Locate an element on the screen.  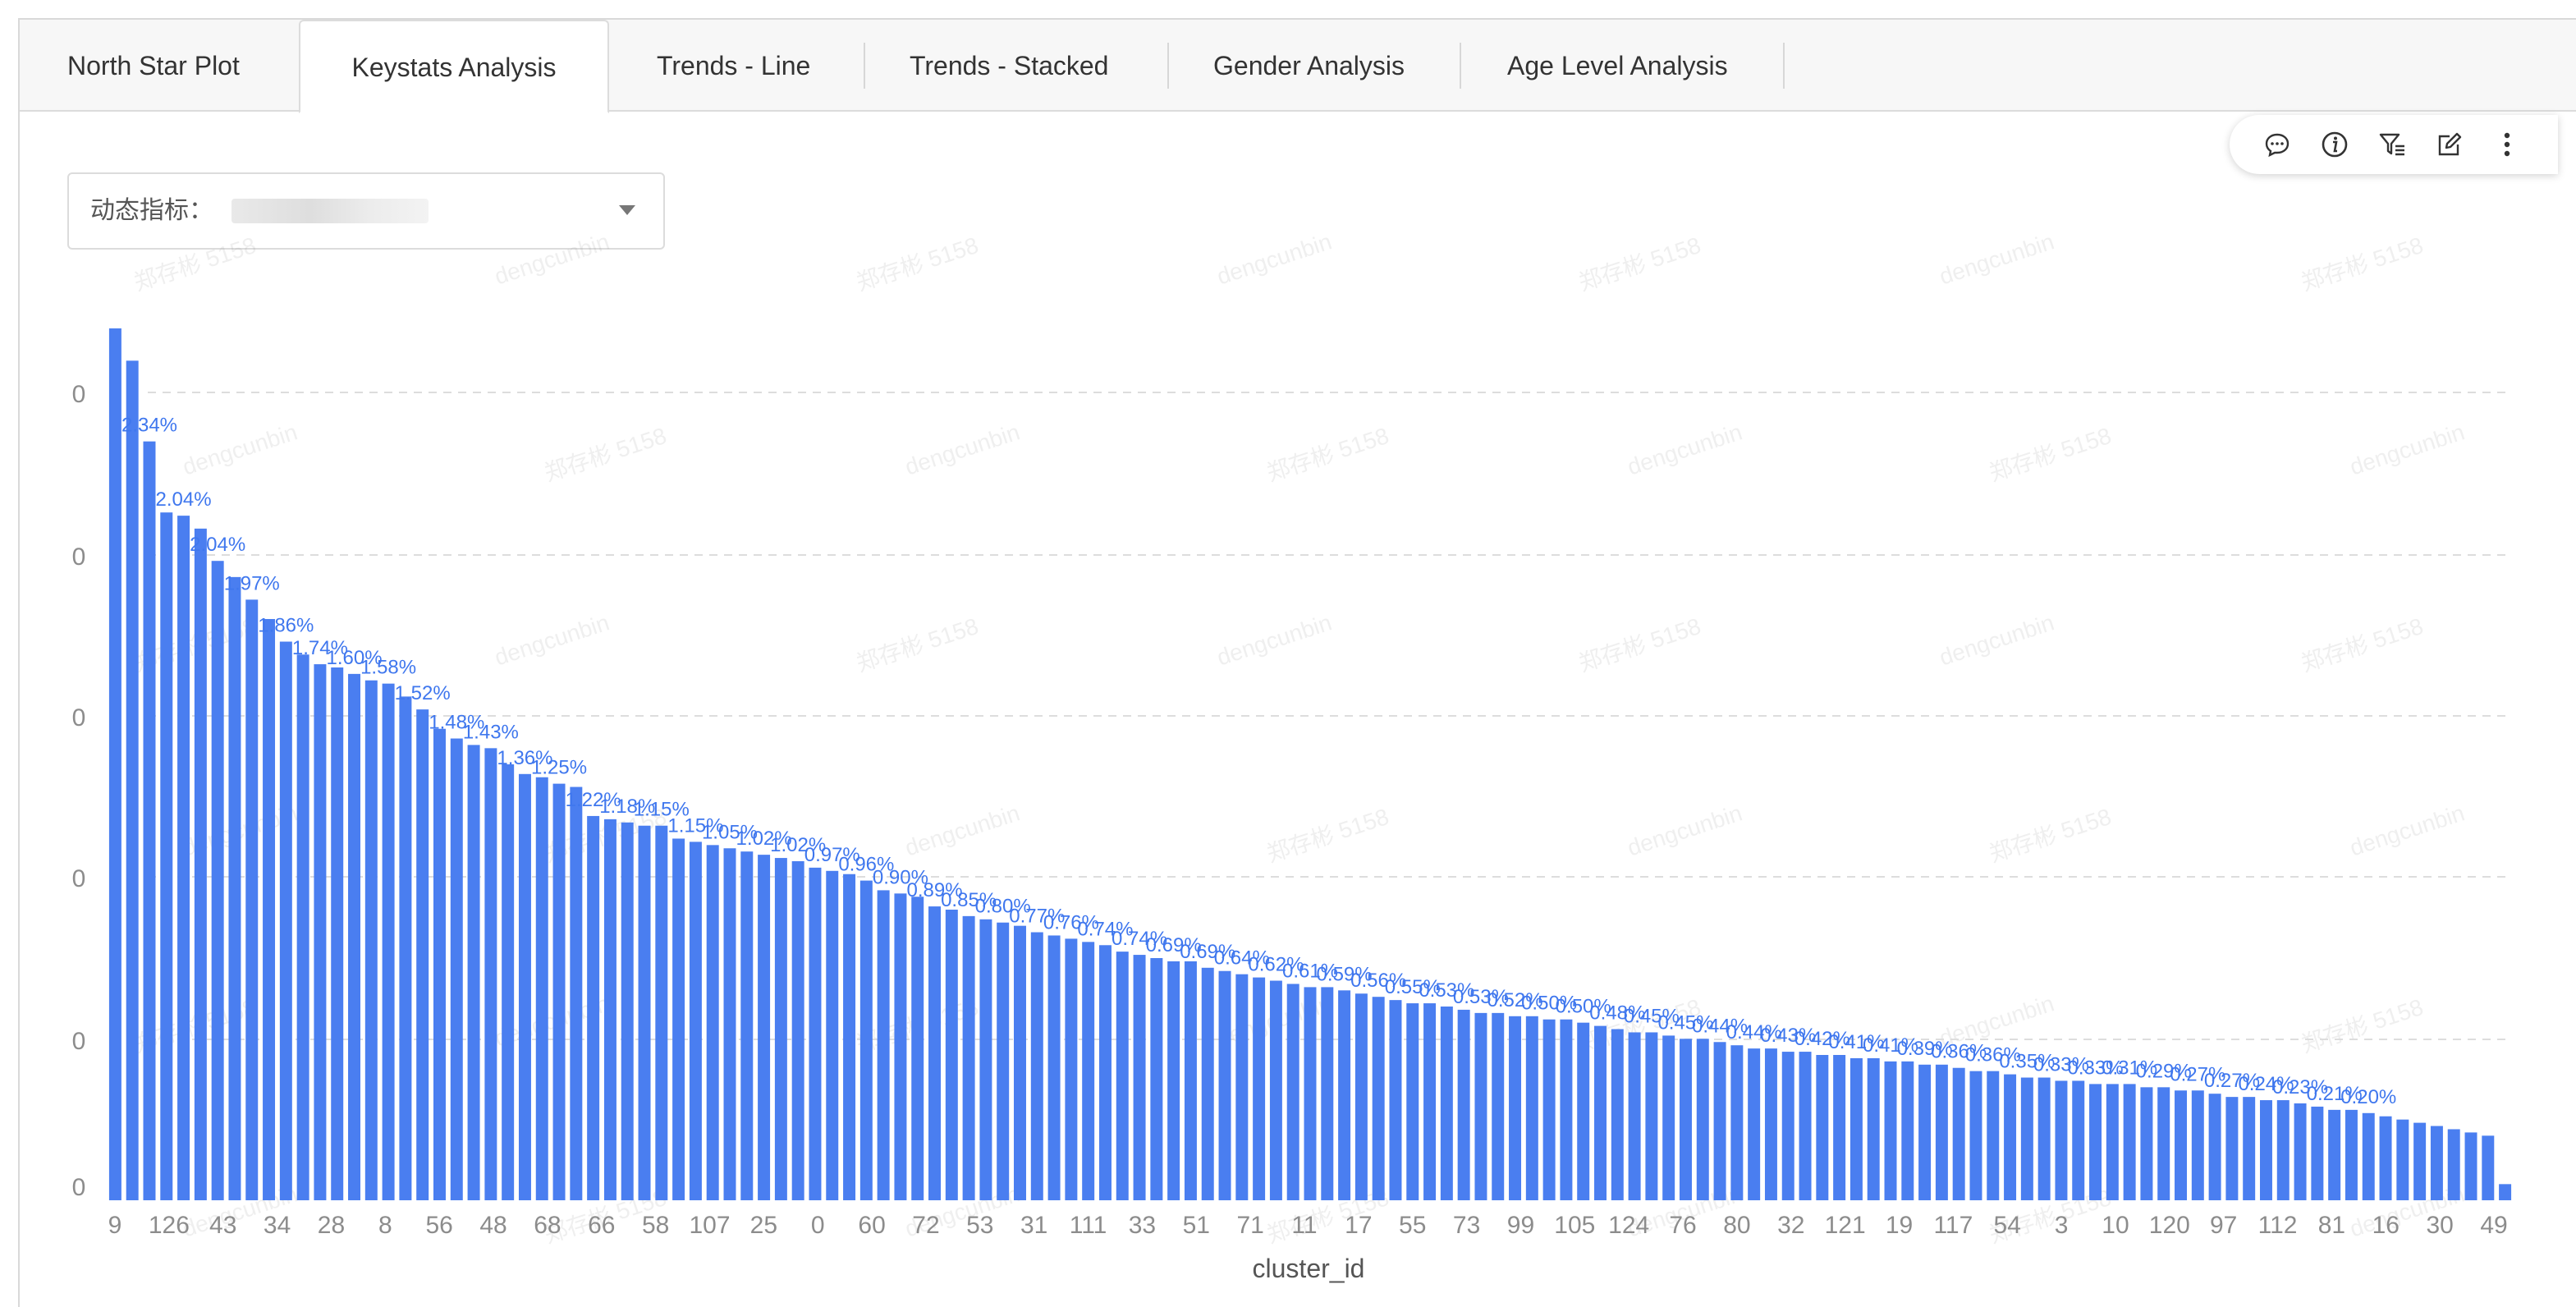
x-tick-label: 126 is located at coordinates (169, 1225).